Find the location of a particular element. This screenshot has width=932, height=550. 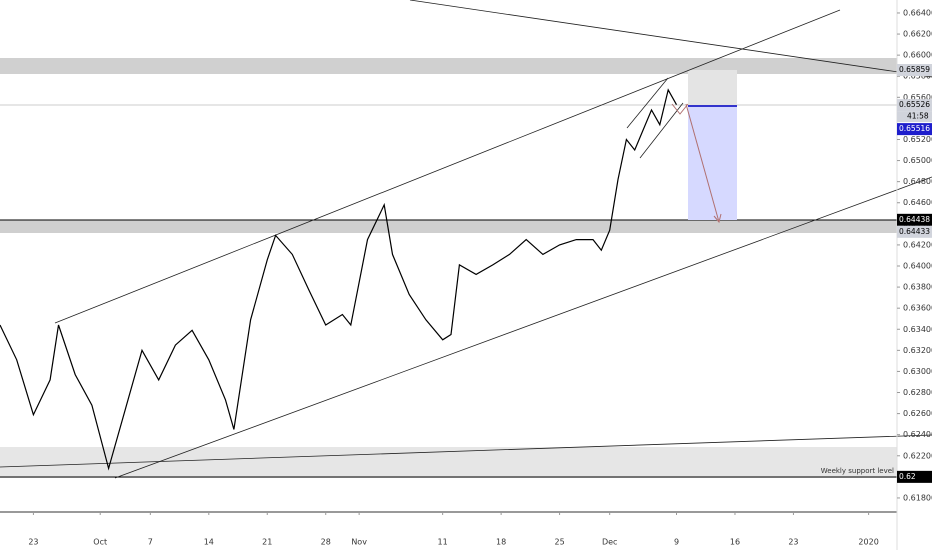

countdown: 41:58 is located at coordinates (918, 116).